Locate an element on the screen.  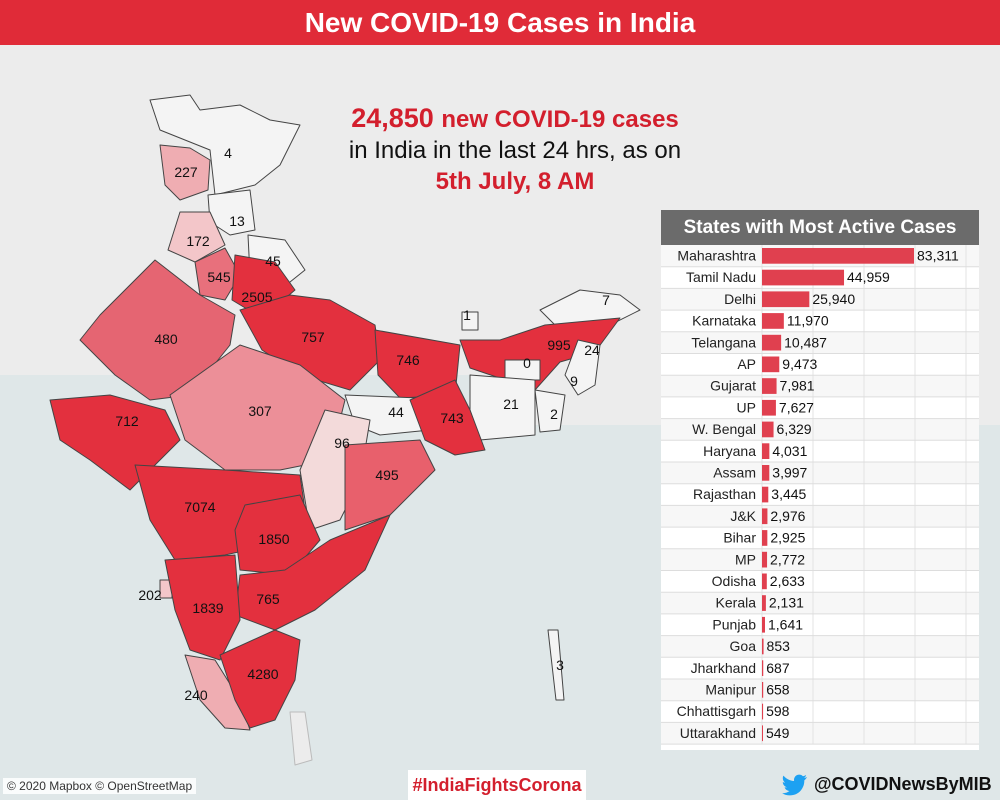
state-value-label: 307 is located at coordinates (260, 411).